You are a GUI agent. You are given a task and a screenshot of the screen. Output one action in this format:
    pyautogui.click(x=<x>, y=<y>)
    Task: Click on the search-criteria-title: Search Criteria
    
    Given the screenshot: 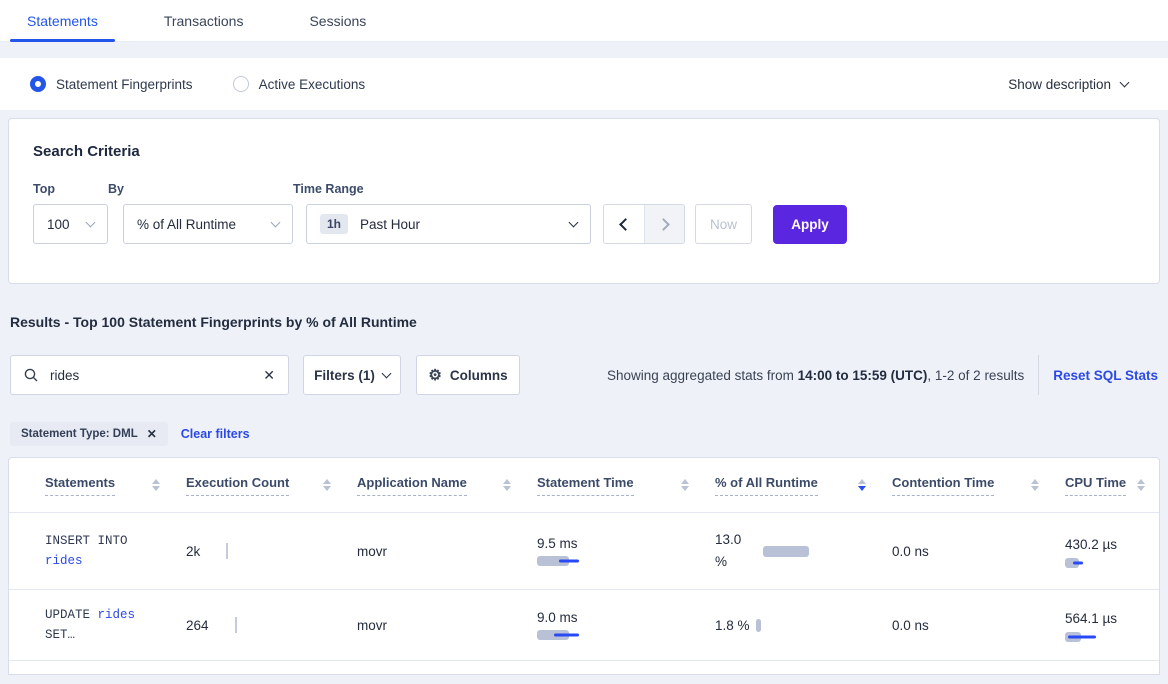 What is the action you would take?
    pyautogui.click(x=86, y=151)
    